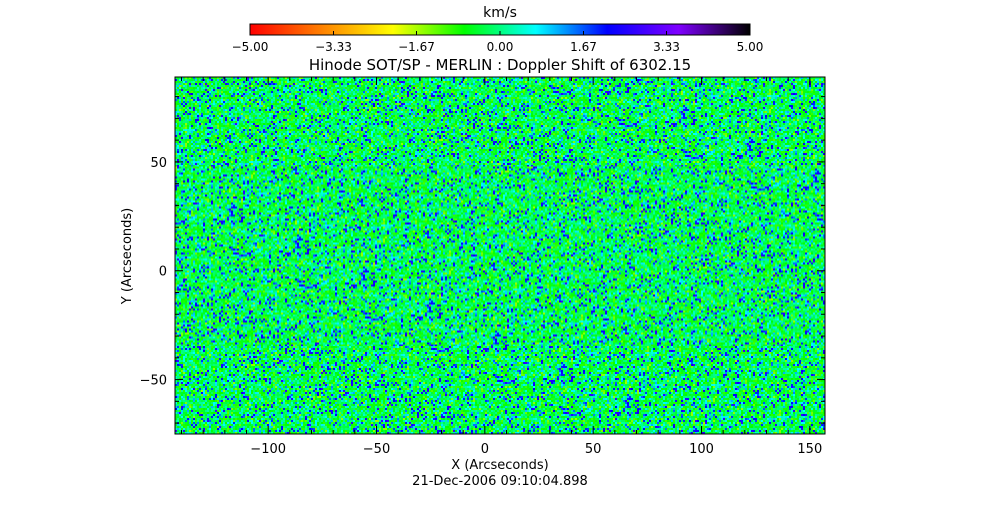  Describe the element at coordinates (158, 163) in the screenshot. I see `y-tick-label: 50` at that location.